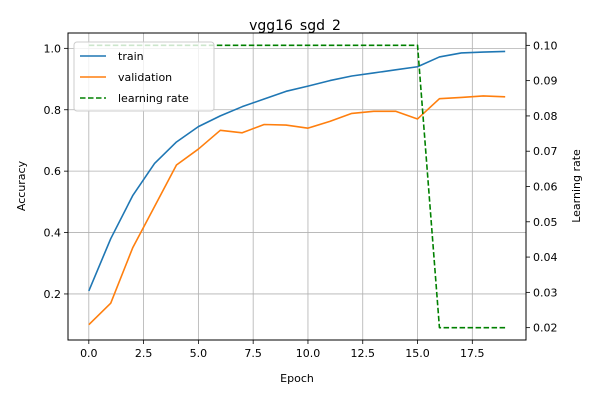 This screenshot has width=600, height=400. What do you see at coordinates (253, 353) in the screenshot?
I see `x-tick-label: 7.5` at bounding box center [253, 353].